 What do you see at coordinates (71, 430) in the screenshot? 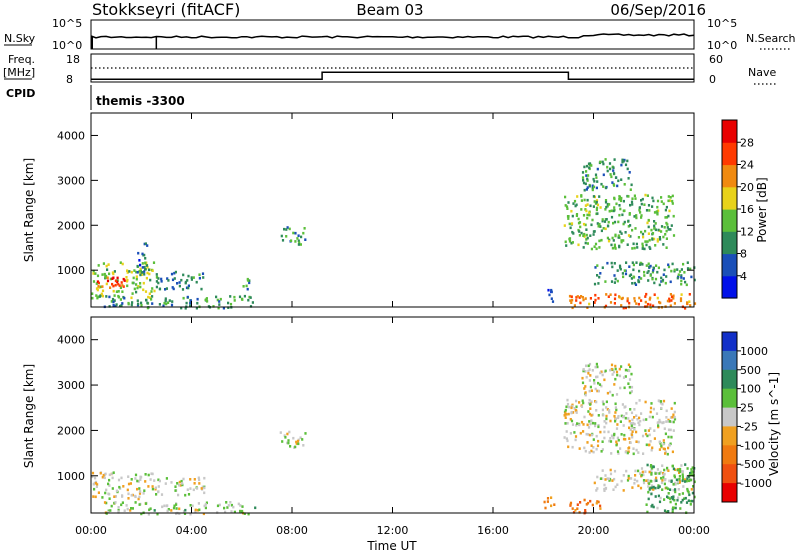
I see `y-tick-label: 2000` at bounding box center [71, 430].